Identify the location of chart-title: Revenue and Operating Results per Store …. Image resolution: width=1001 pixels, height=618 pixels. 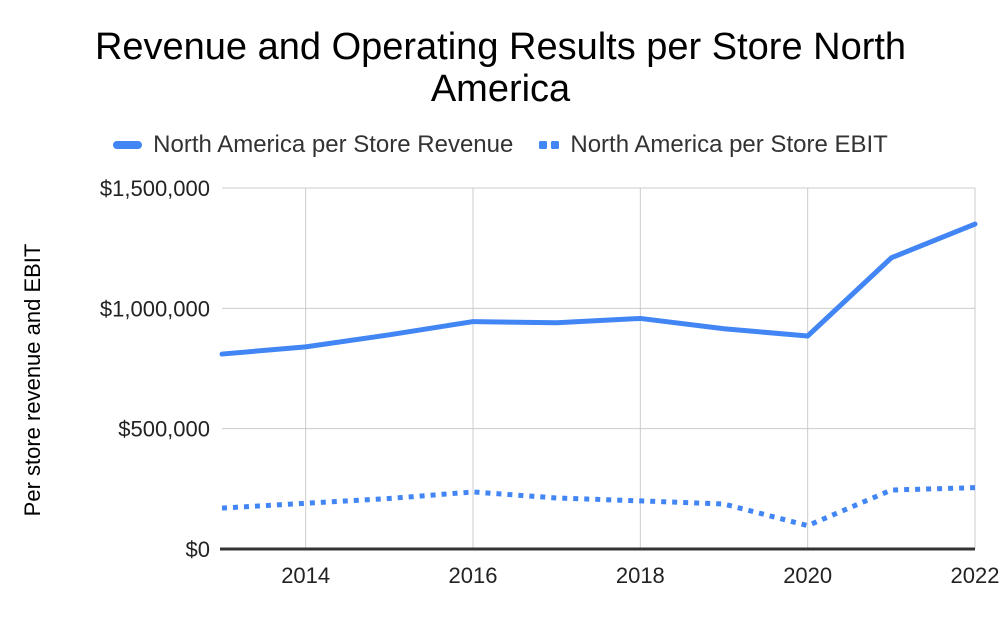
(500, 68).